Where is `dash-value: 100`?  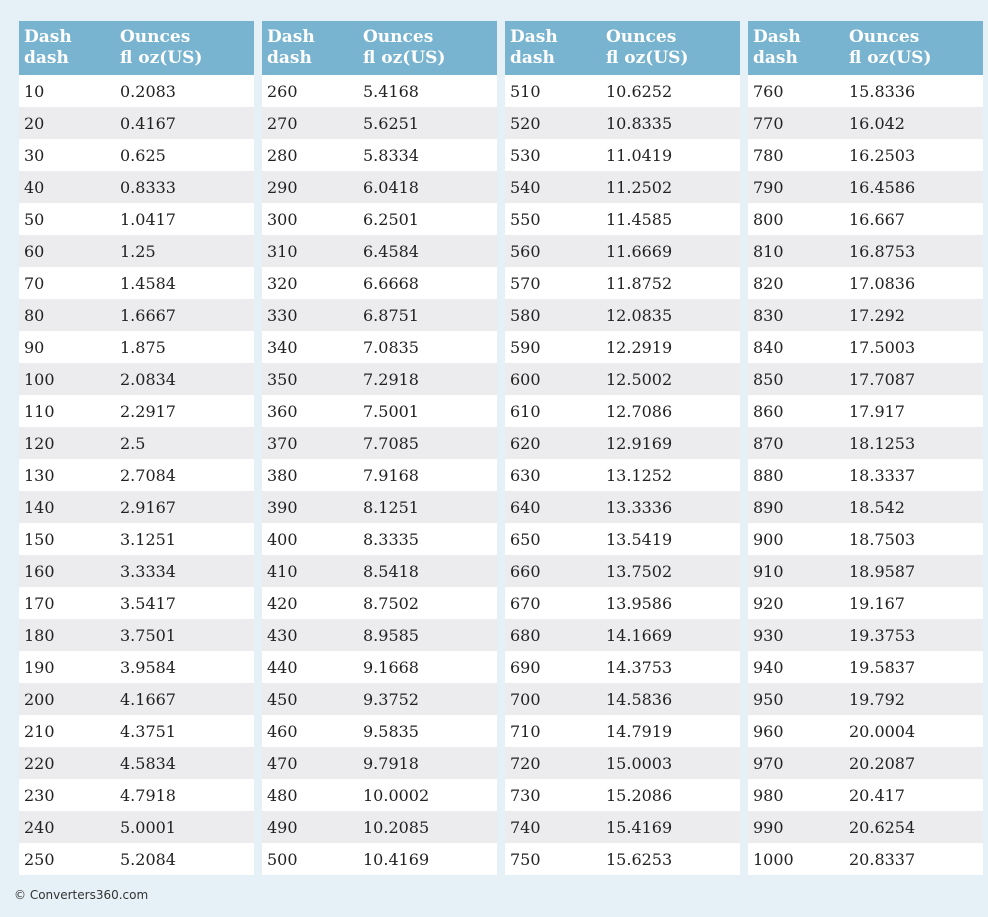
dash-value: 100 is located at coordinates (67, 379).